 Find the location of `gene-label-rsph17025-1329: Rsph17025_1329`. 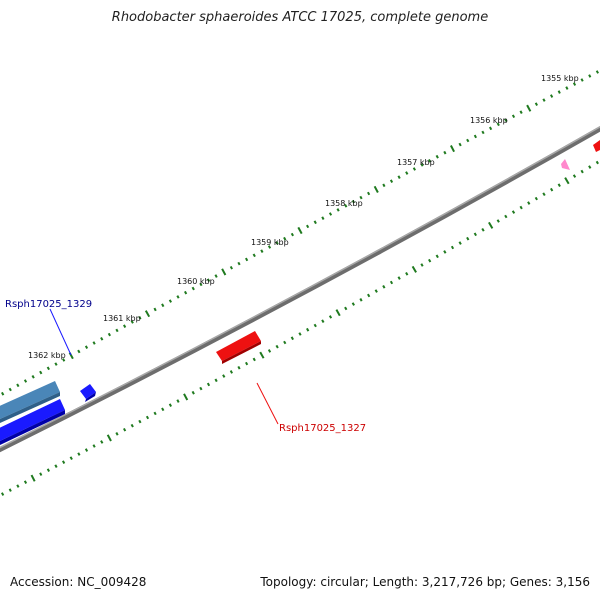

gene-label-rsph17025-1329: Rsph17025_1329 is located at coordinates (48, 304).